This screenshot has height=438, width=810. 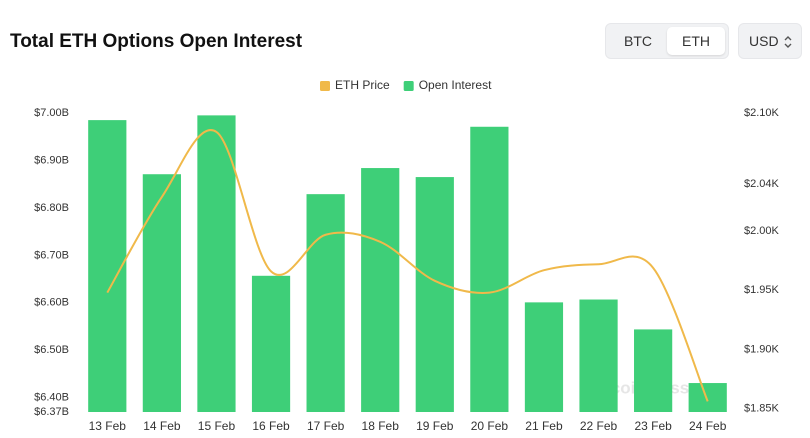 What do you see at coordinates (326, 426) in the screenshot?
I see `x-tick-label: 17 Feb` at bounding box center [326, 426].